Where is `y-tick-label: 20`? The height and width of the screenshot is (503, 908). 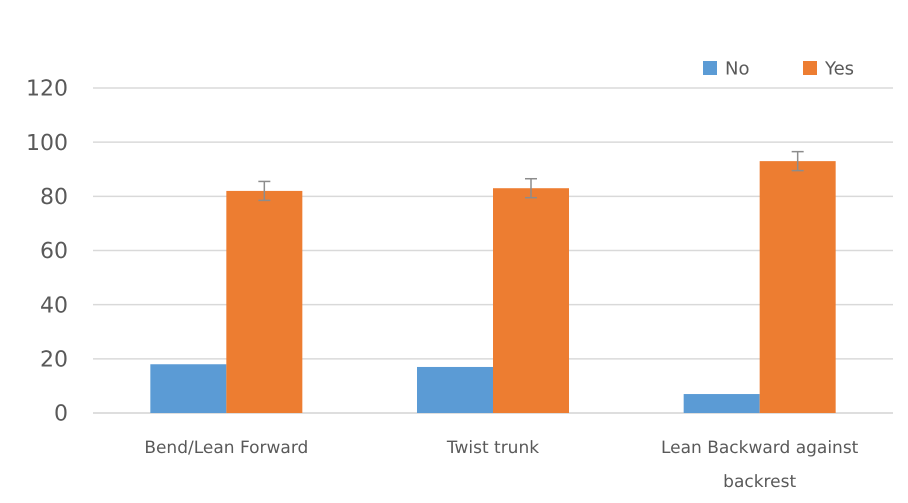
y-tick-label: 20 is located at coordinates (54, 360).